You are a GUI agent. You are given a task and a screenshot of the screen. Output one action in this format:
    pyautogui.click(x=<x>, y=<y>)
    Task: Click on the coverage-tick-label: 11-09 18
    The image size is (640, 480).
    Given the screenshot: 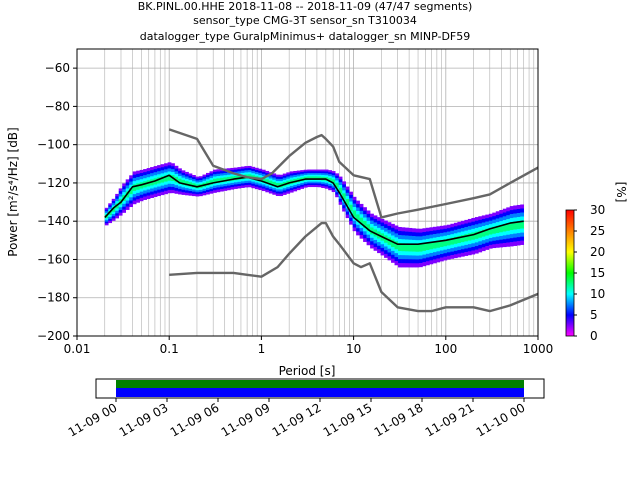 What is the action you would take?
    pyautogui.click(x=399, y=419)
    